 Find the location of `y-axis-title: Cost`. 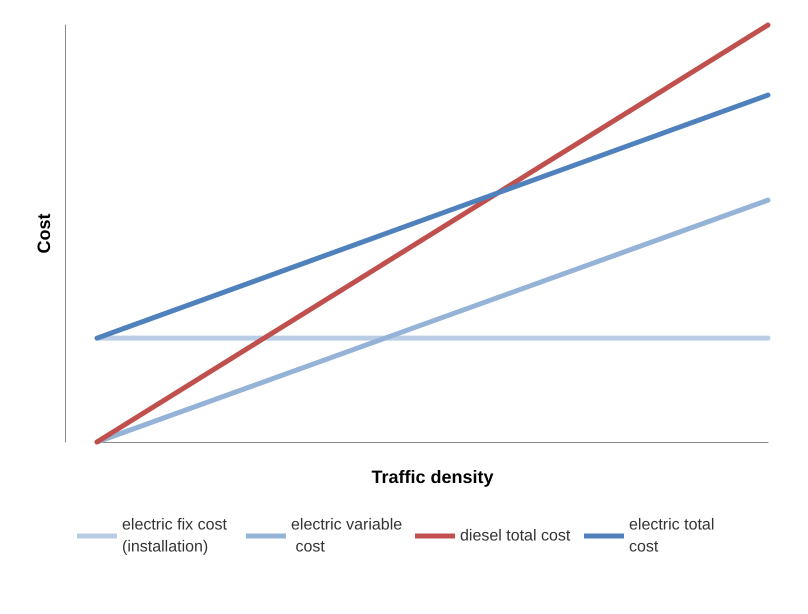

y-axis-title: Cost is located at coordinates (44, 233).